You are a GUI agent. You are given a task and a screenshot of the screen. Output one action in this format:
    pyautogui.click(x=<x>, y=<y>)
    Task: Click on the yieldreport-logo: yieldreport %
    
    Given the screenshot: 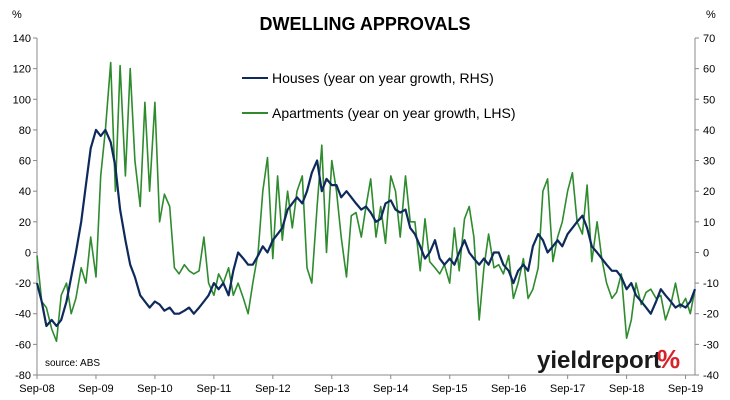 What is the action you would take?
    pyautogui.click(x=608, y=359)
    